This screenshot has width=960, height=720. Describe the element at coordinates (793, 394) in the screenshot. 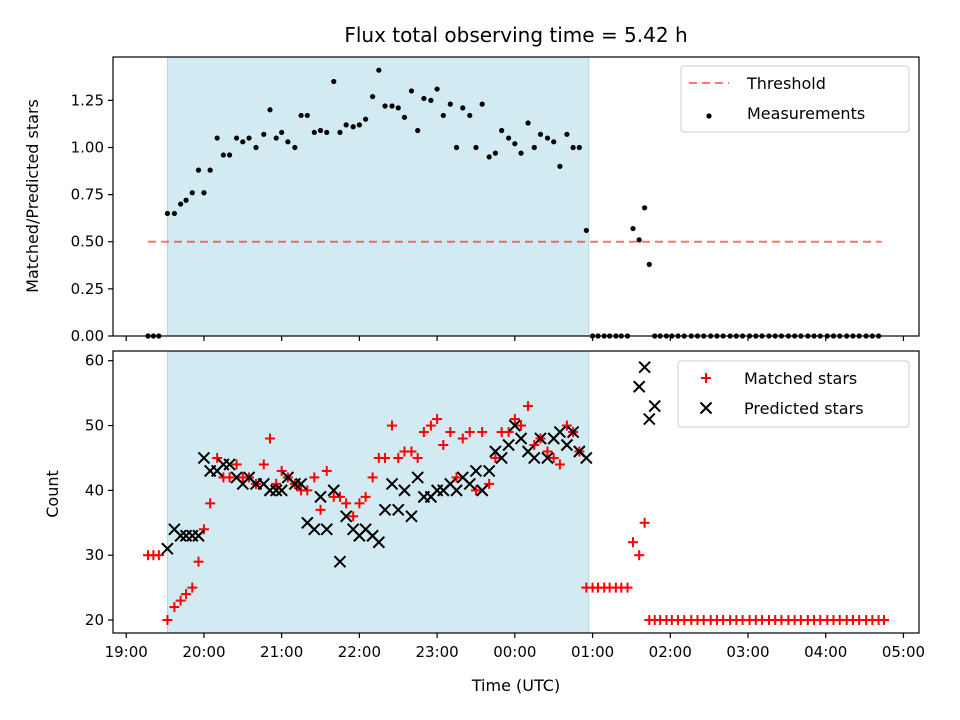

I see `bottom-legend: Matched stars Predicted stars` at that location.